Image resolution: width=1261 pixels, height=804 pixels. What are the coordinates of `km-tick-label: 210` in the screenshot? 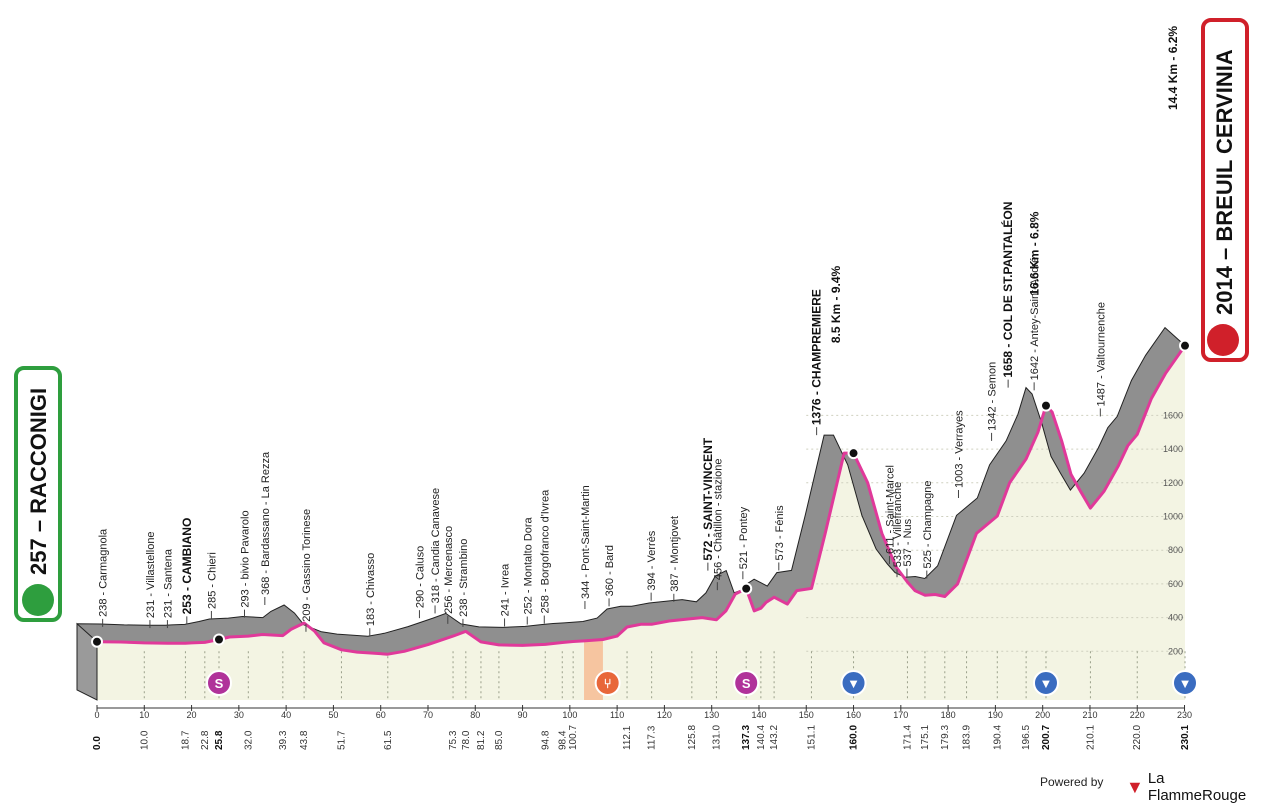 It's located at (1089, 715).